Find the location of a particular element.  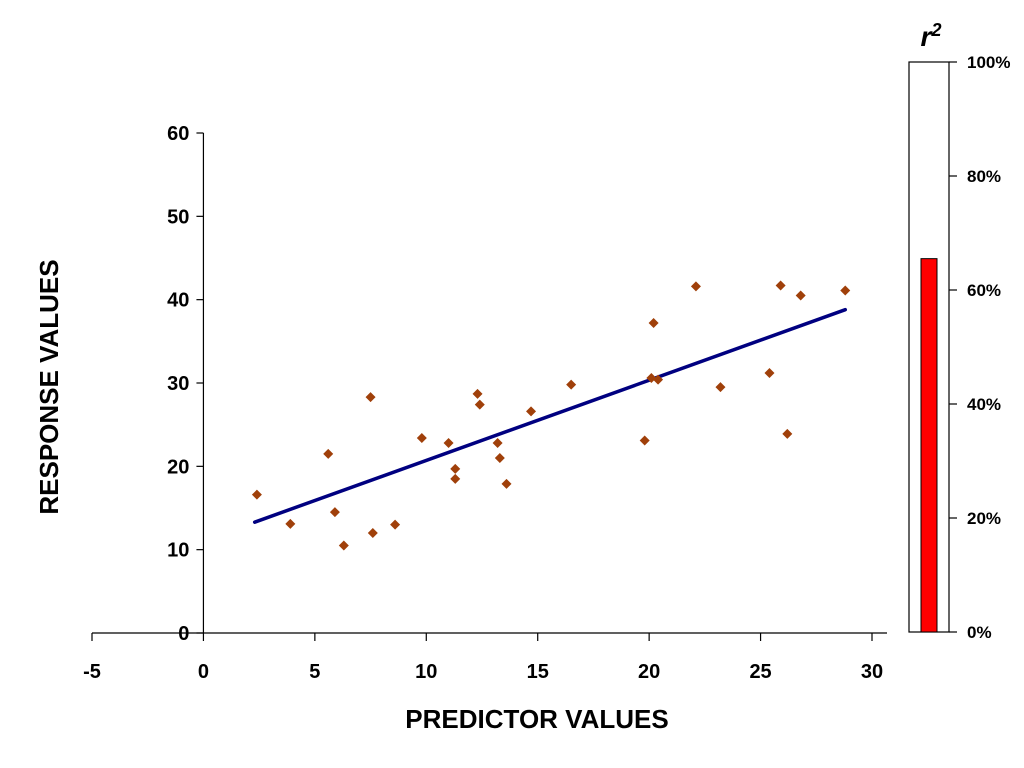

r2-gauge-bar-layer is located at coordinates (929, 445).